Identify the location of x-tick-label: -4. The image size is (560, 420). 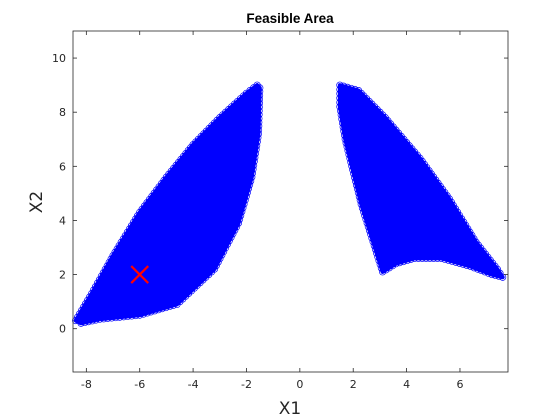
(193, 384).